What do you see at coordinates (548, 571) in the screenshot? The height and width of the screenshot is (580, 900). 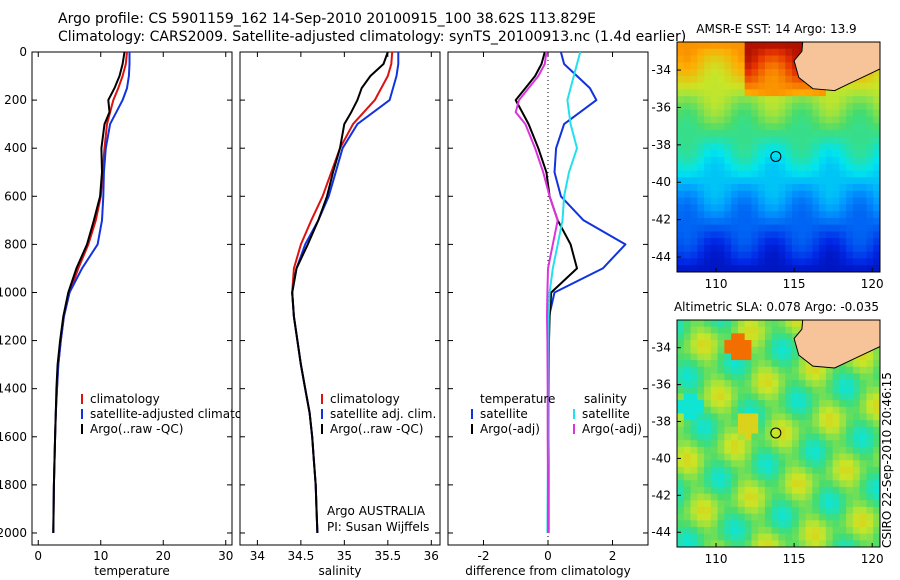 I see `x-axis-label: difference from climatology` at bounding box center [548, 571].